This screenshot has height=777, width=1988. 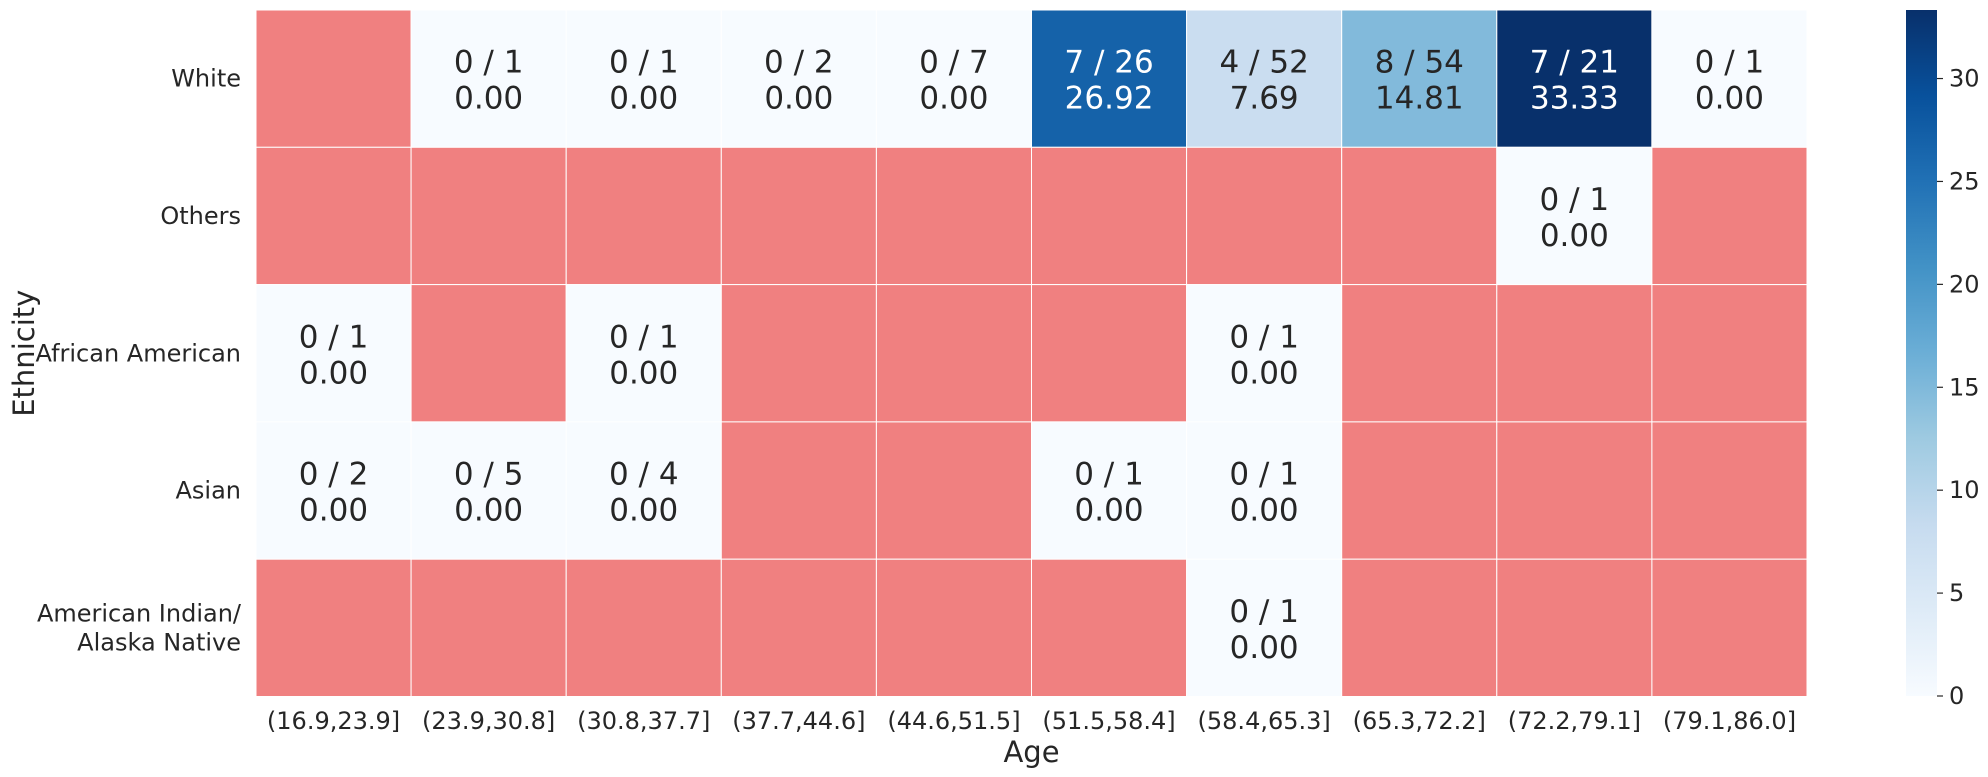 What do you see at coordinates (1964, 181) in the screenshot?
I see `colorbar-tick-label: 25` at bounding box center [1964, 181].